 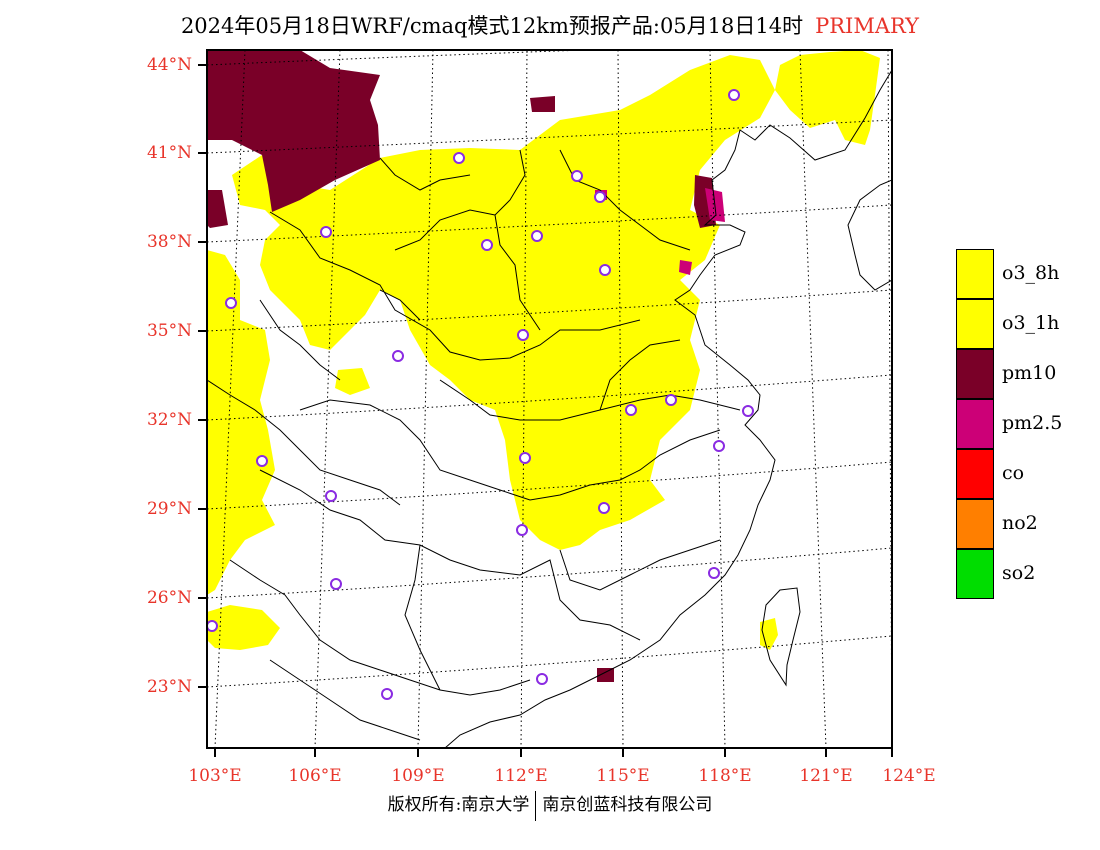 What do you see at coordinates (975, 574) in the screenshot?
I see `legend-swatch-so2` at bounding box center [975, 574].